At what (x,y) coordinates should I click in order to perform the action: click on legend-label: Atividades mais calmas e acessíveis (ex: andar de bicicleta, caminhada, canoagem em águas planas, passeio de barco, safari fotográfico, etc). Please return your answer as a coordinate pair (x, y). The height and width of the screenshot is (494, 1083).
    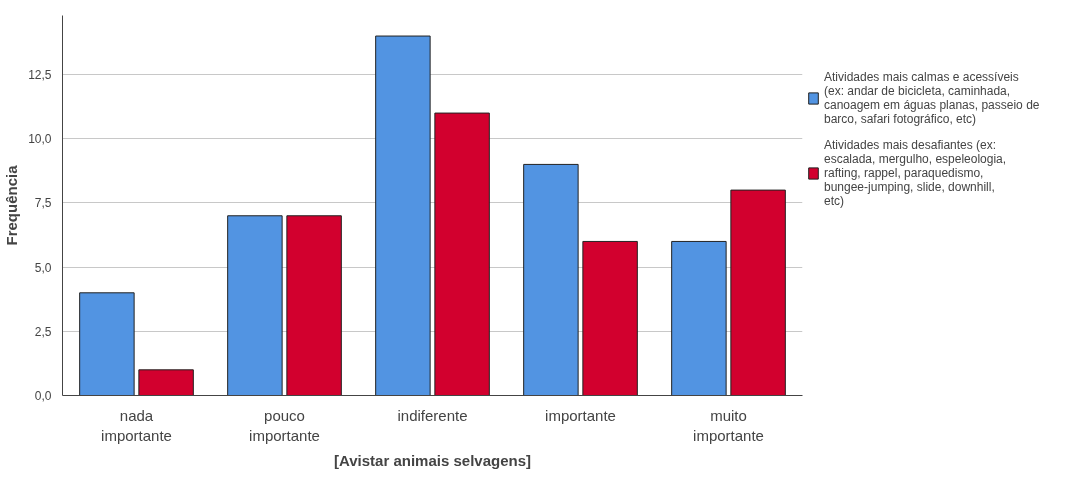
    Looking at the image, I should click on (932, 98).